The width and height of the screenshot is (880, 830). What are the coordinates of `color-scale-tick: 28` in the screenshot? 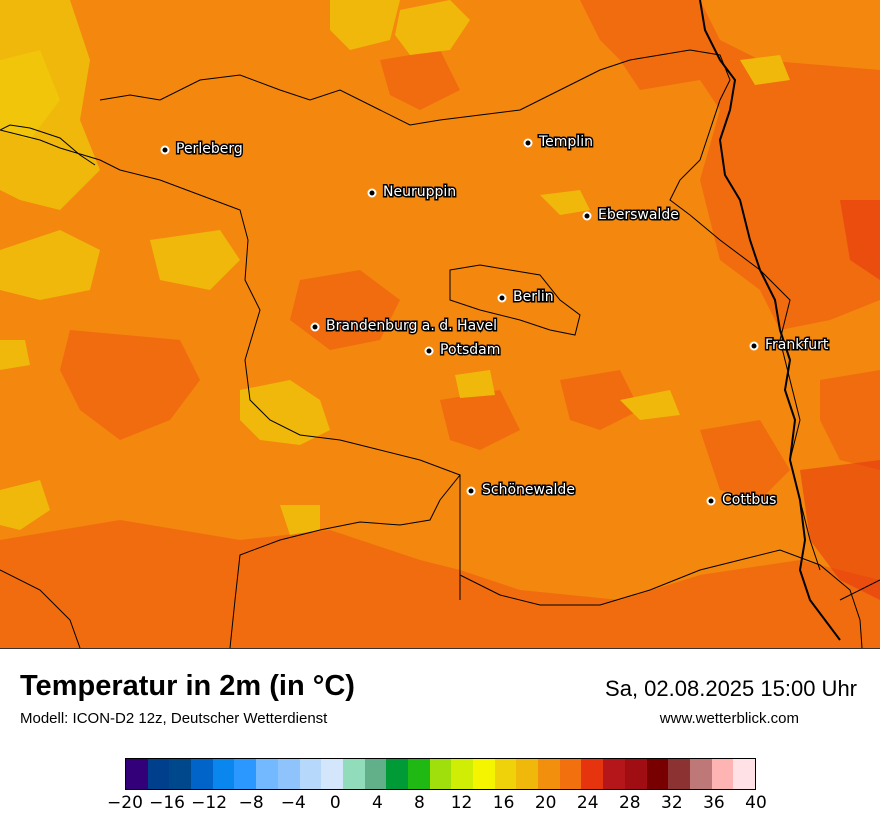 It's located at (629, 803).